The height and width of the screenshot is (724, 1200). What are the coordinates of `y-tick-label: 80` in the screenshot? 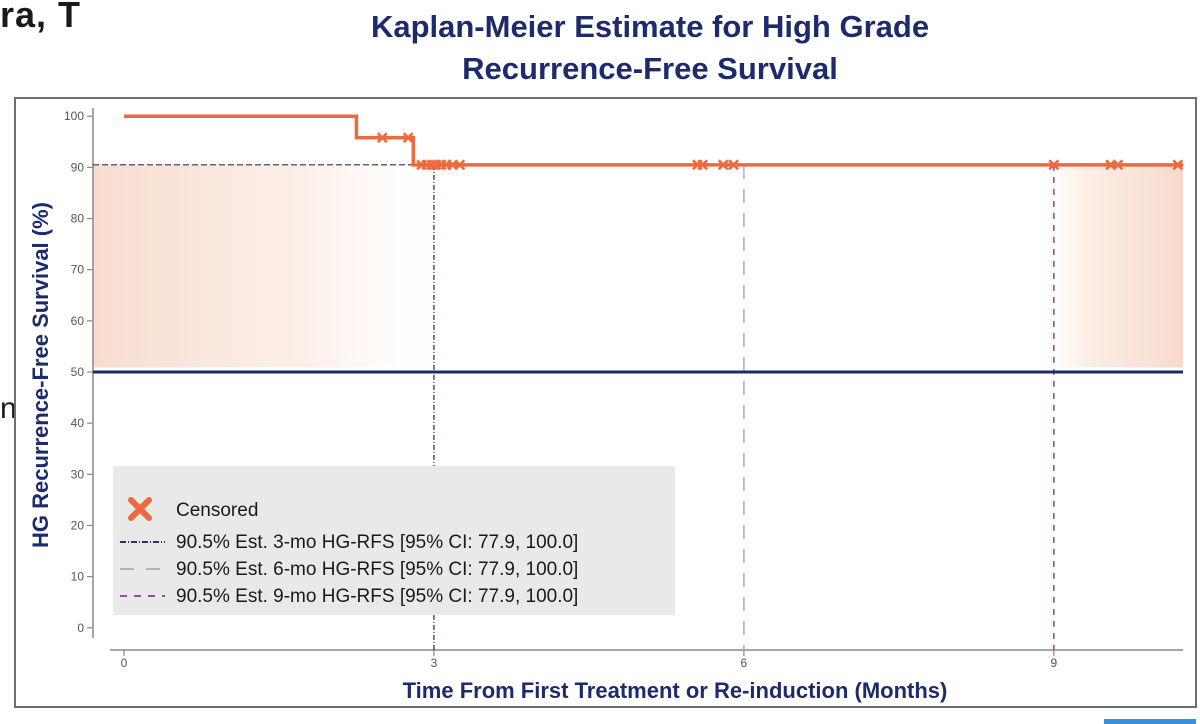 It's located at (78, 219).